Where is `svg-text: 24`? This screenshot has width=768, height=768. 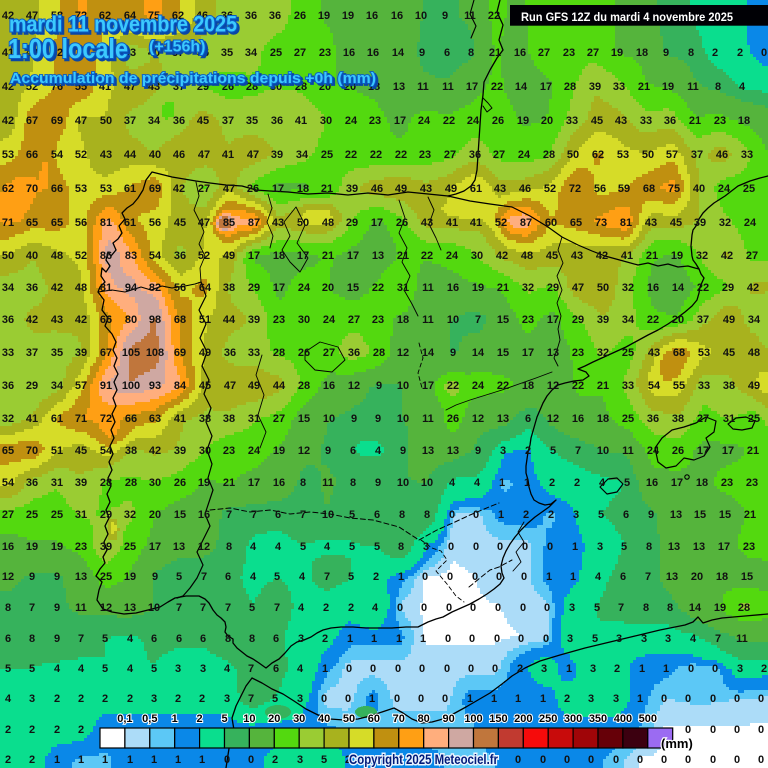 svg-text: 24 is located at coordinates (478, 386).